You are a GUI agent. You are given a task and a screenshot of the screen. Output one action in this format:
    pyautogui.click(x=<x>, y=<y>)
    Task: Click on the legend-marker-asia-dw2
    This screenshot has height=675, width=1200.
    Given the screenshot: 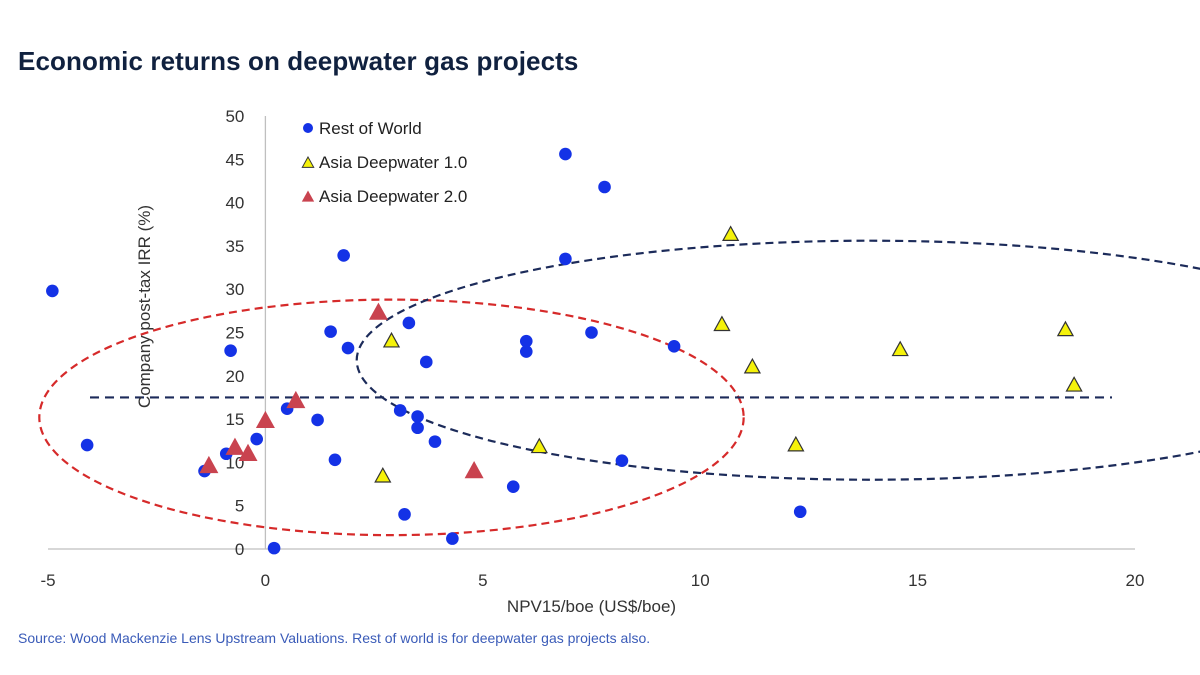 What is the action you would take?
    pyautogui.click(x=308, y=196)
    